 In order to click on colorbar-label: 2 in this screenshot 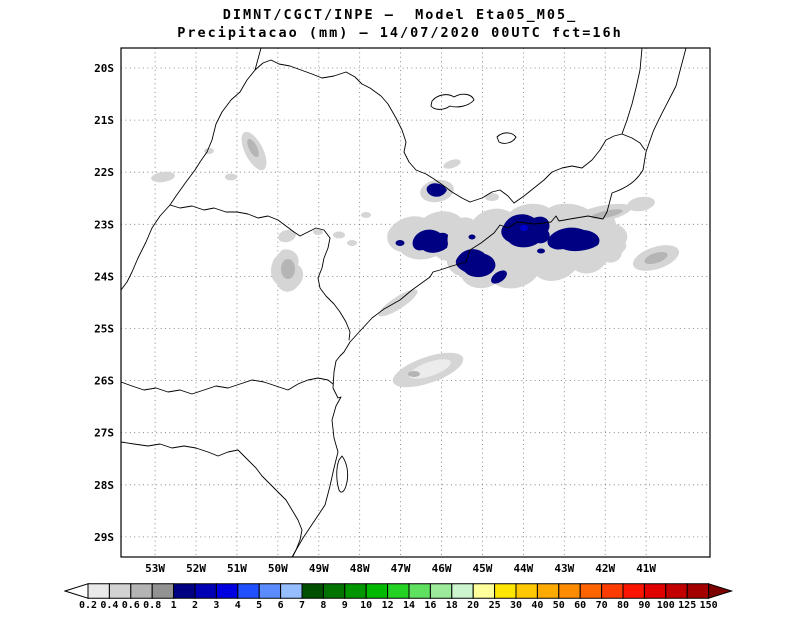, I will do `click(195, 605)`.